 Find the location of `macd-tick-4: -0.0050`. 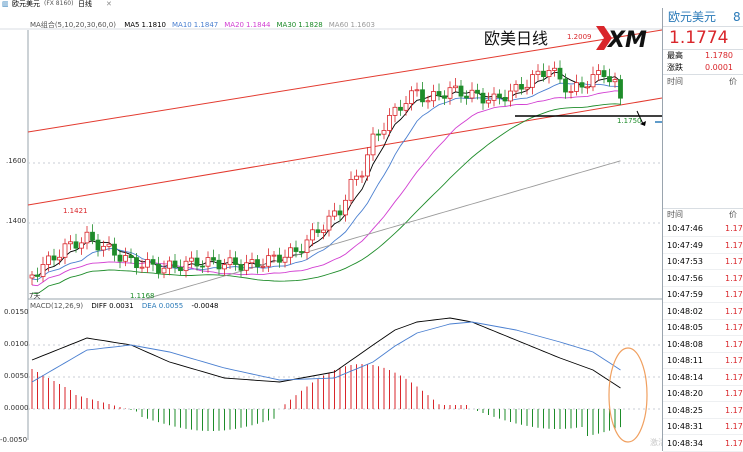

macd-tick-4: -0.0050 is located at coordinates (14, 440).